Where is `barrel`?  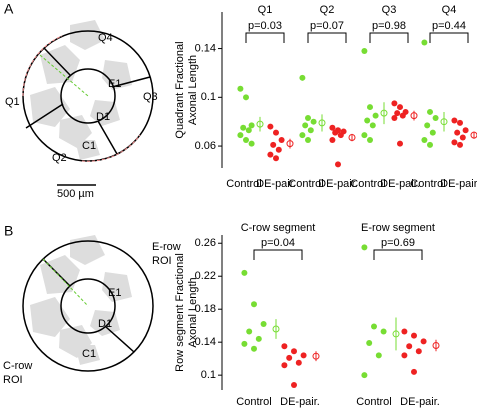 barrel is located at coordinates (81, 90).